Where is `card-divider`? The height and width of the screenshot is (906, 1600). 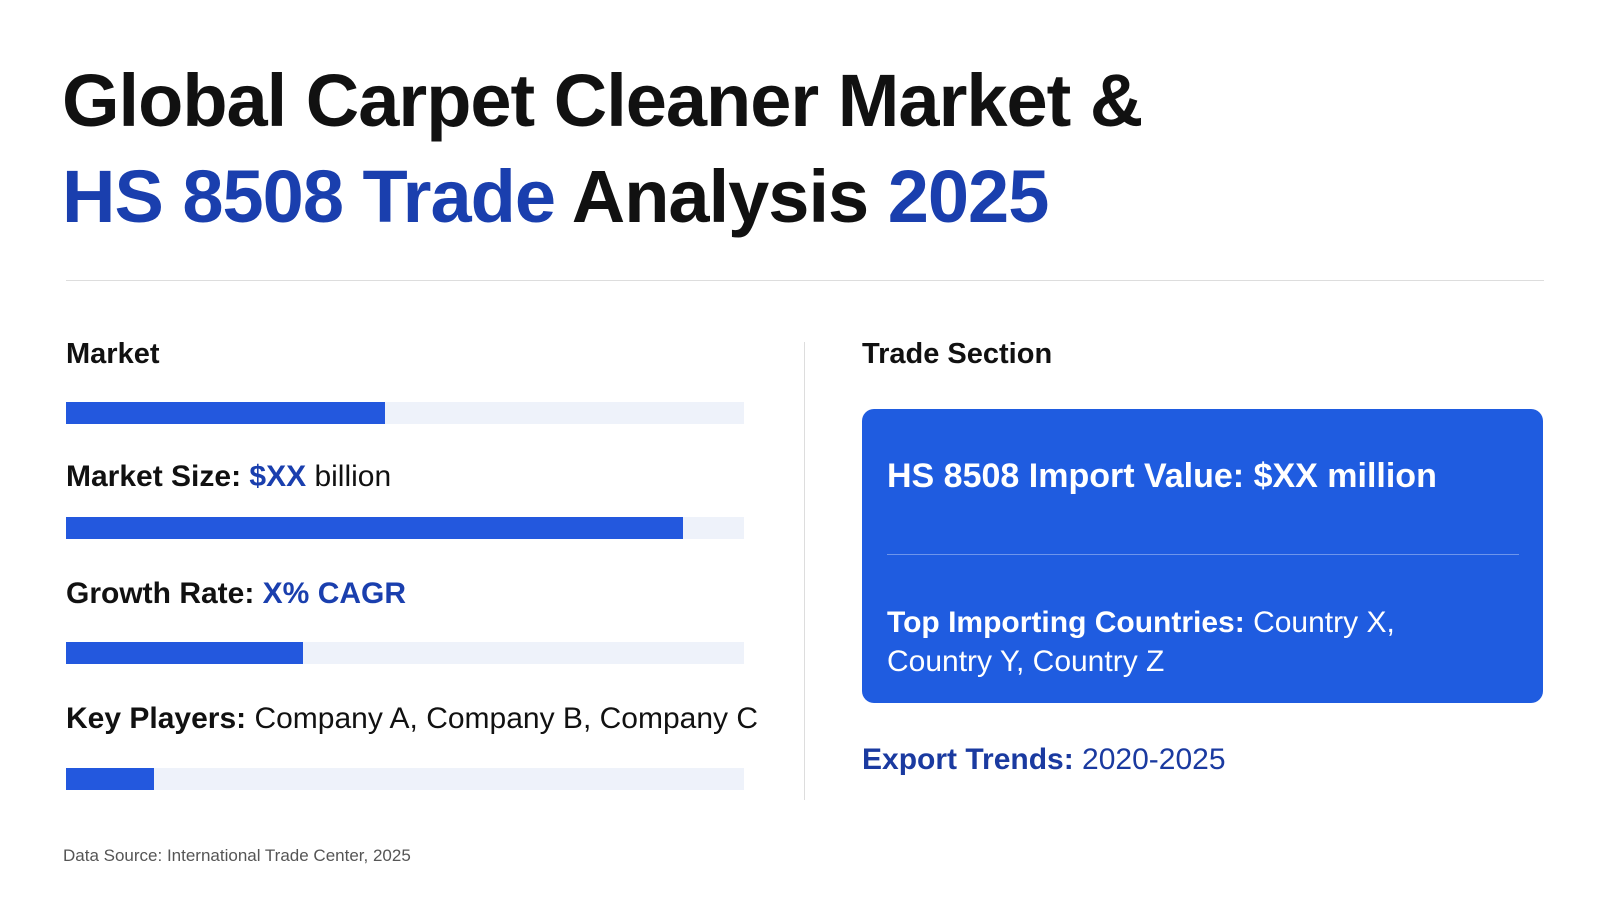 card-divider is located at coordinates (1203, 554).